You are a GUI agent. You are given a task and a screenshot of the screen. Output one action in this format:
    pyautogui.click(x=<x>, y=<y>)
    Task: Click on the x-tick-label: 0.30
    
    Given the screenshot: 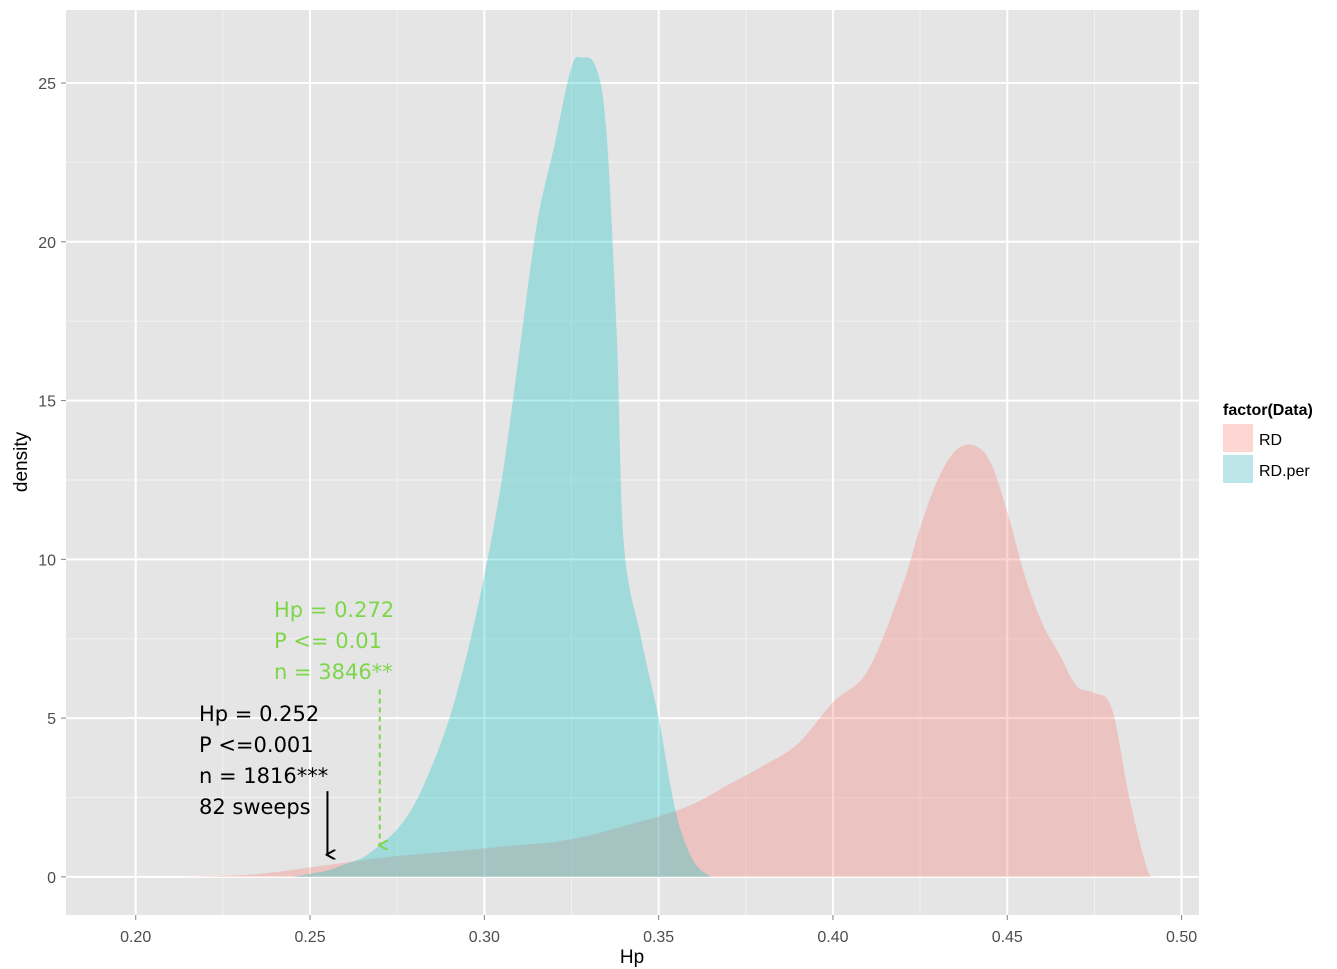 What is the action you would take?
    pyautogui.click(x=484, y=937)
    